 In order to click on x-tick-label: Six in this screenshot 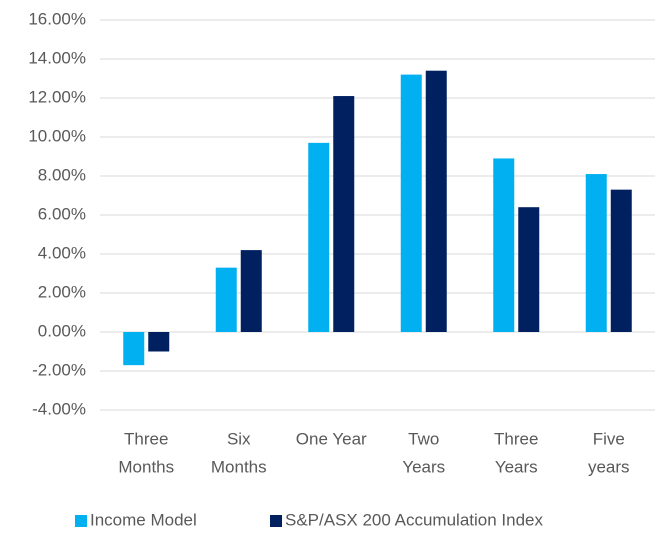, I will do `click(239, 438)`.